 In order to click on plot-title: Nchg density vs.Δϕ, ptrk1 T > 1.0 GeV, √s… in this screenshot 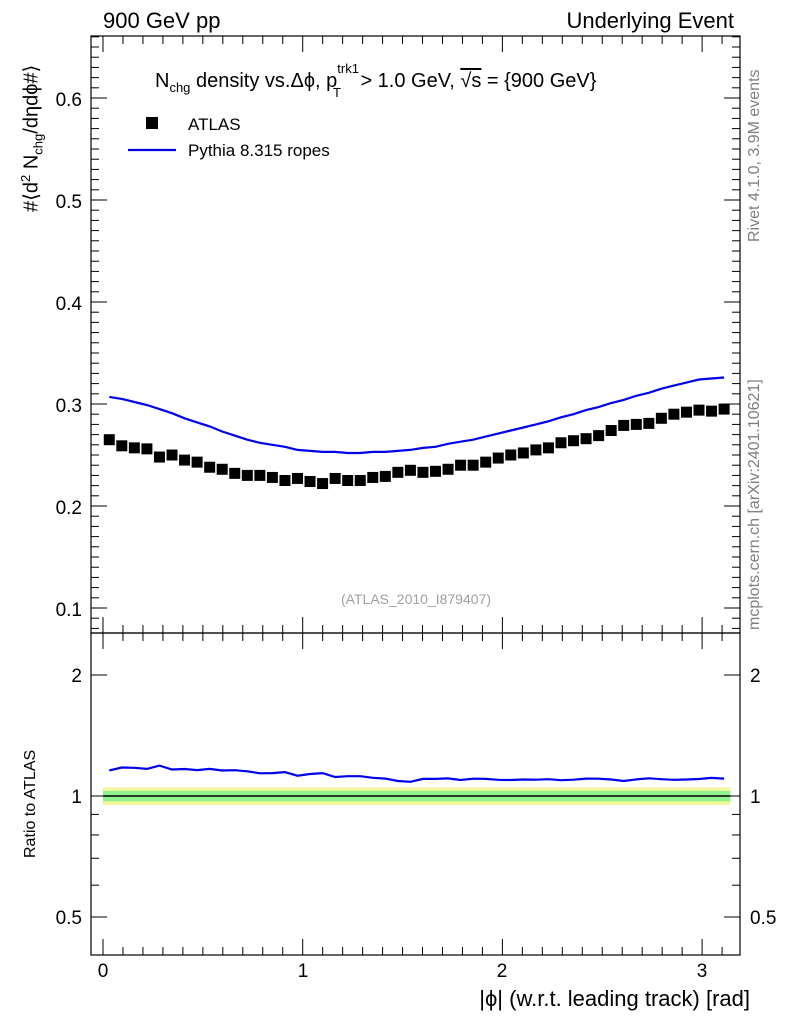, I will do `click(376, 80)`.